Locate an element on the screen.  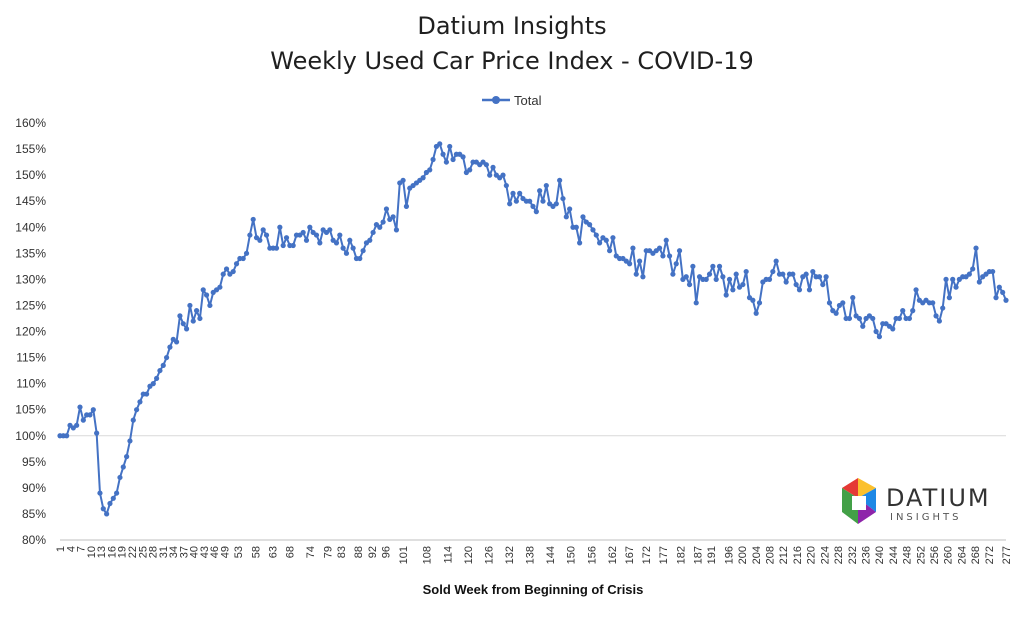
chart-title-line-2: Weekly Used Car Price Index - COVID-19 is located at coordinates (511, 61).